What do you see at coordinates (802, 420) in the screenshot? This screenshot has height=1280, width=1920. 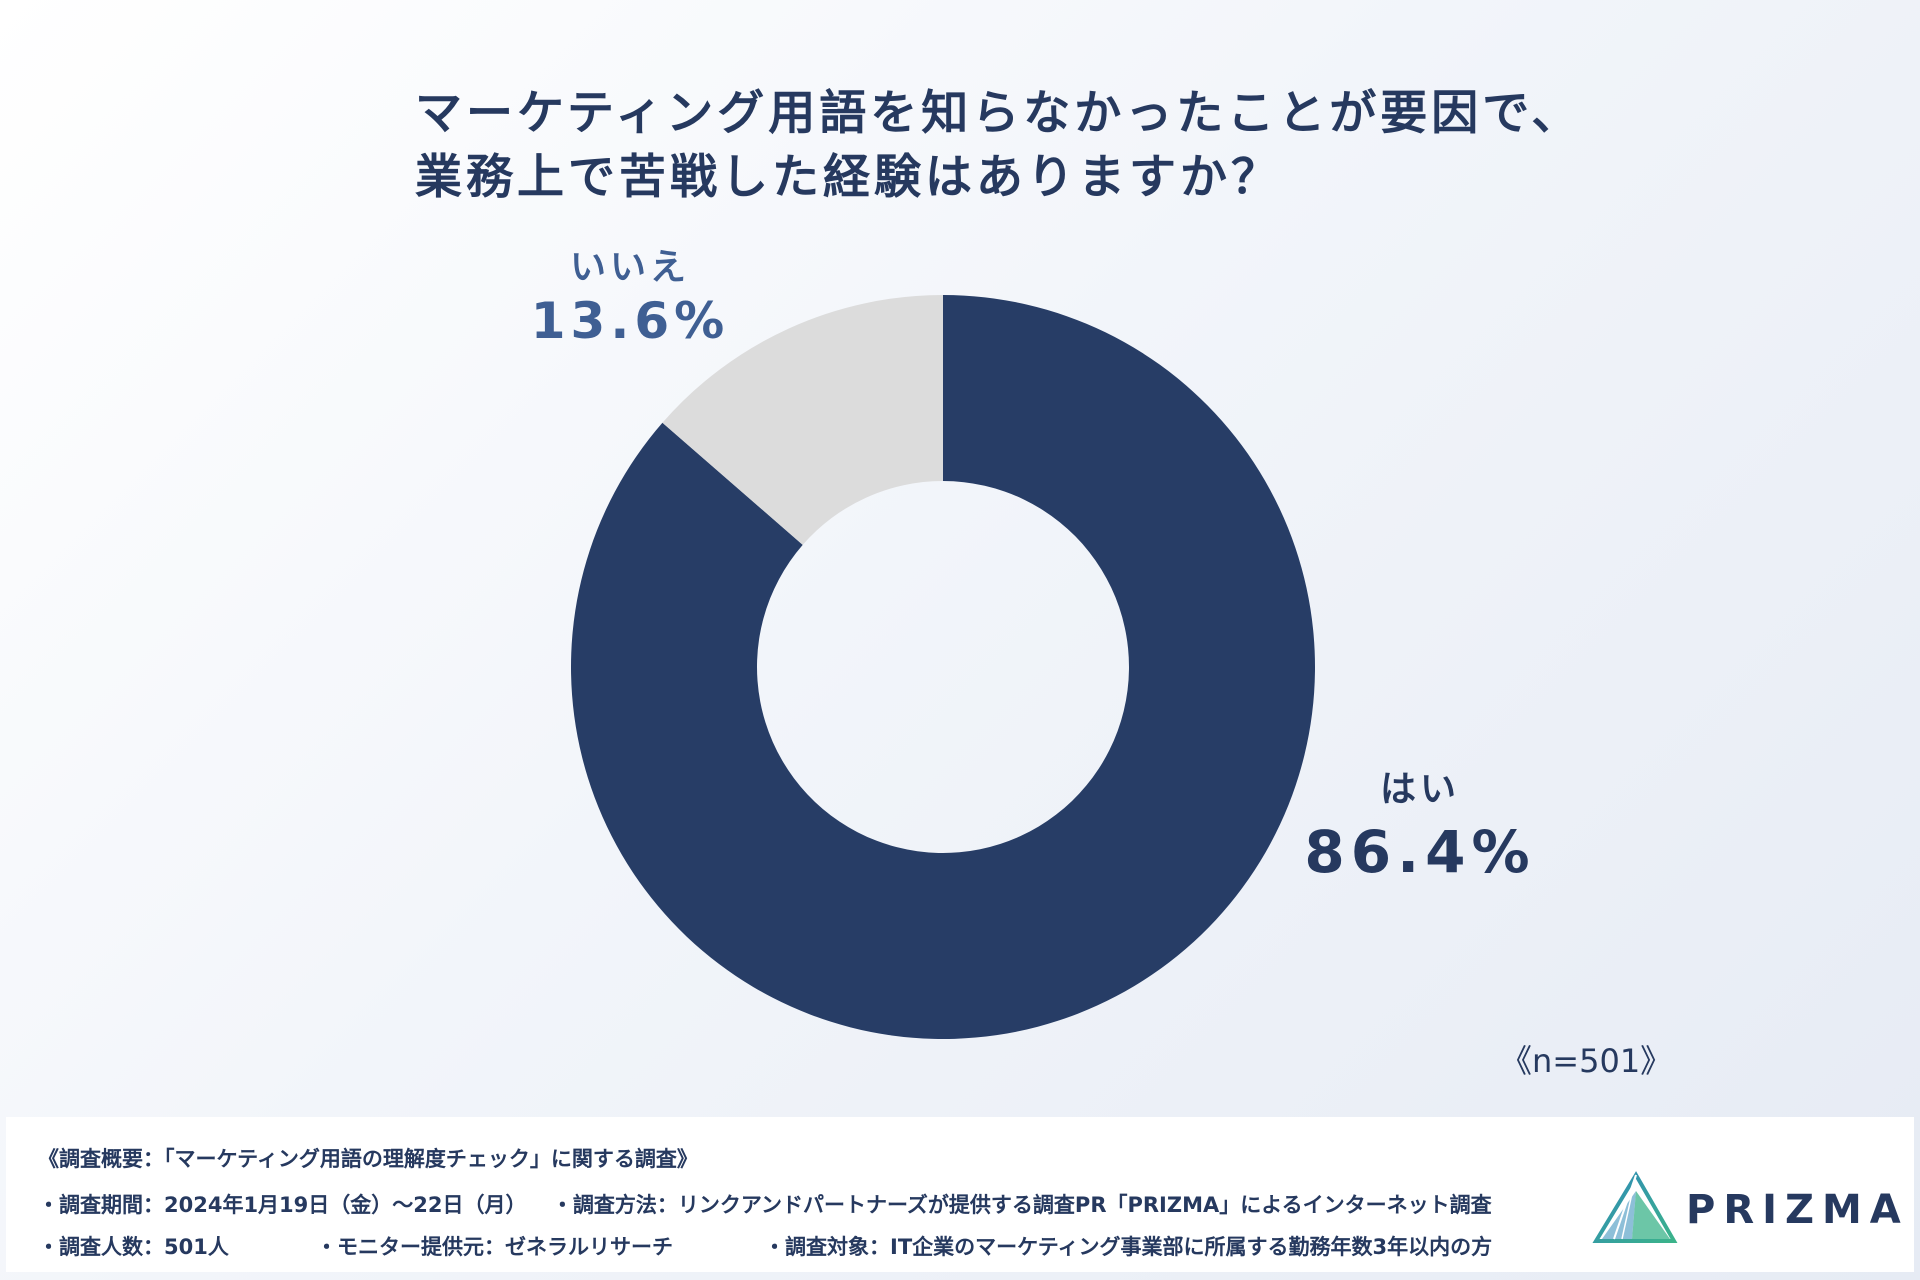 I see `donut-slice-no` at bounding box center [802, 420].